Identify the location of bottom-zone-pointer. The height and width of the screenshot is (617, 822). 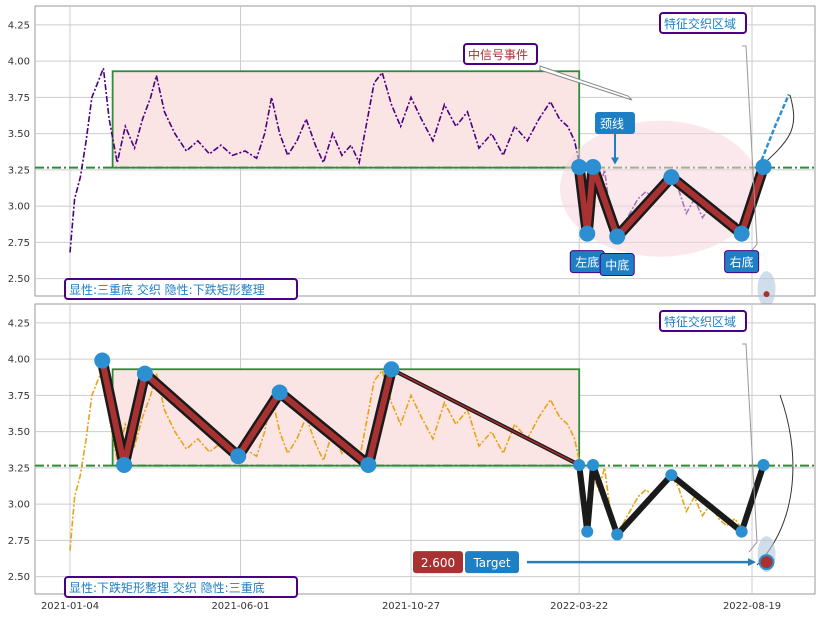
(750, 448).